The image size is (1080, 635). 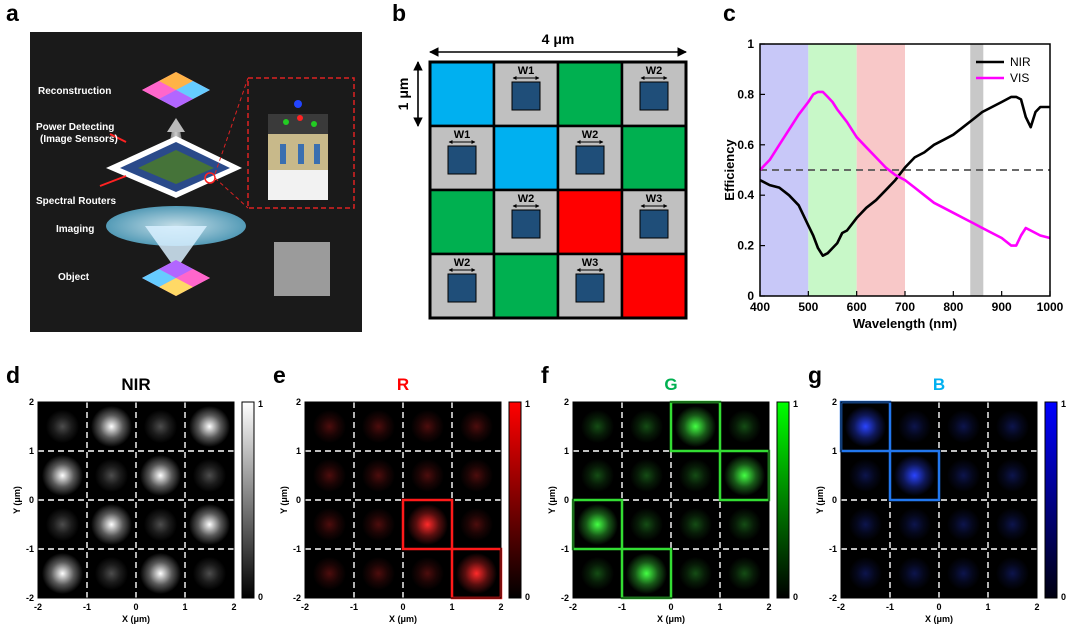 What do you see at coordinates (176, 278) in the screenshot?
I see `object-tile` at bounding box center [176, 278].